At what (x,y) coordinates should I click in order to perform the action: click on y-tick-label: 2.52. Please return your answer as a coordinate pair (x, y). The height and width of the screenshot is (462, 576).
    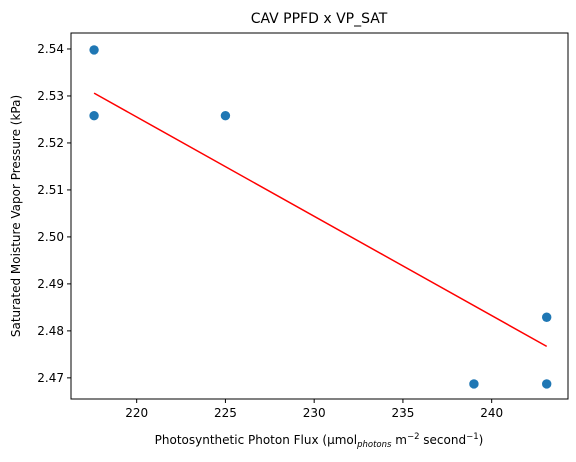
    Looking at the image, I should click on (50, 143).